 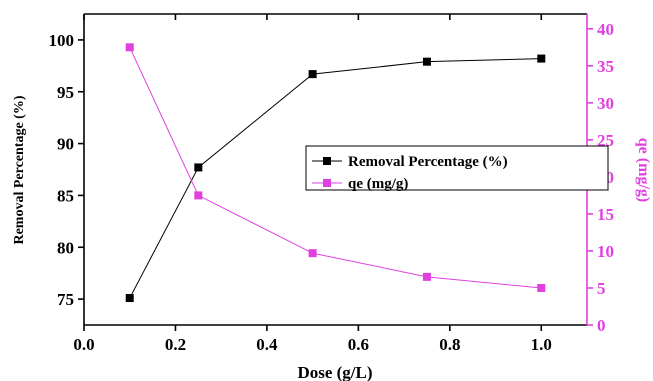 I want to click on right-y-tick-label: 10, so click(x=605, y=251).